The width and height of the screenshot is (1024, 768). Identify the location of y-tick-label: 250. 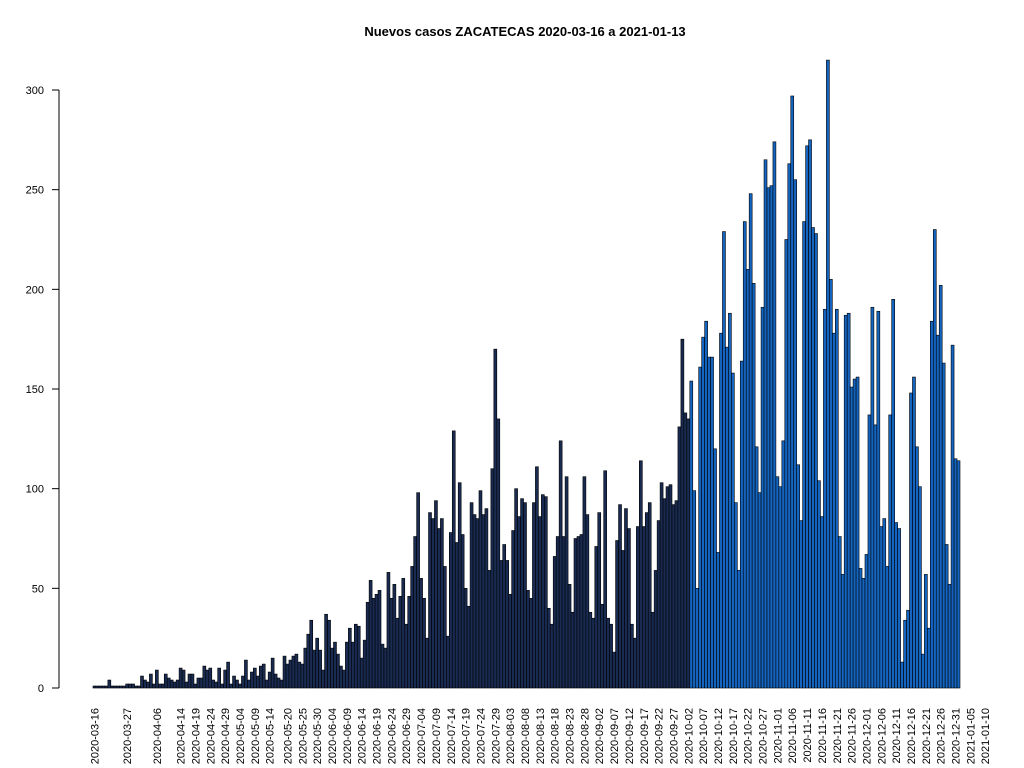
(35, 191).